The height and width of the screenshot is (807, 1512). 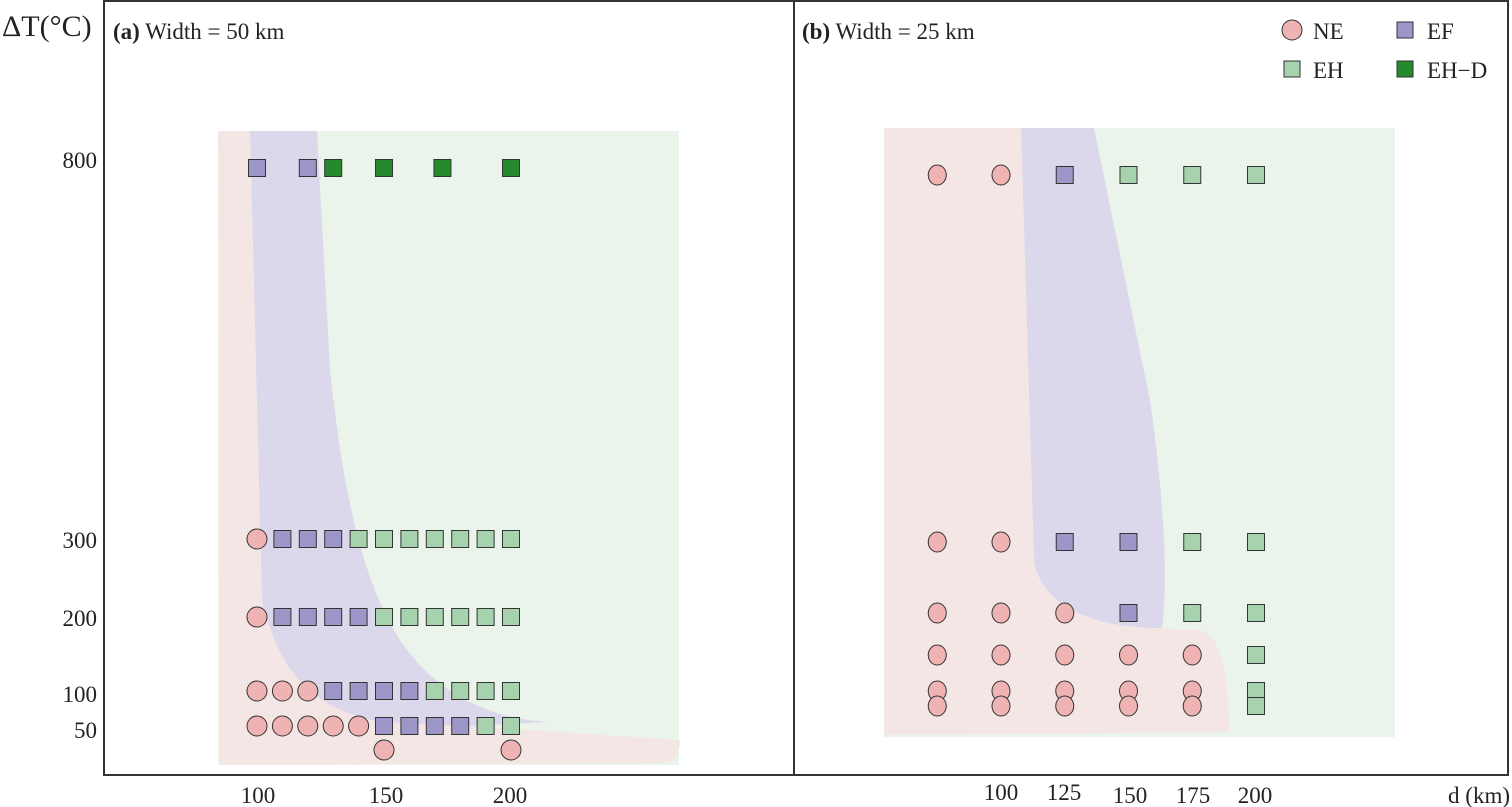 What do you see at coordinates (1328, 31) in the screenshot?
I see `legend-ne-label: NE` at bounding box center [1328, 31].